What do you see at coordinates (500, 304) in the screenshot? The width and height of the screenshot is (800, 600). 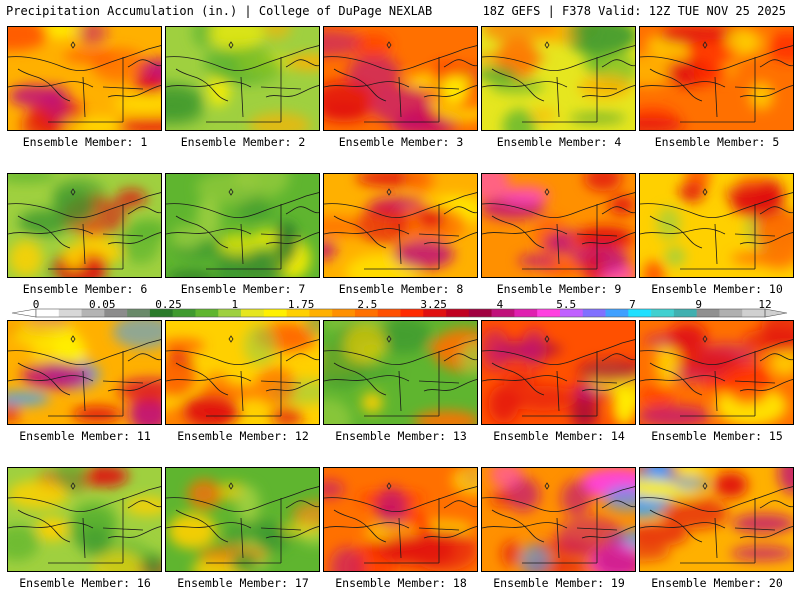 I see `colorbar-tick-label: 4` at bounding box center [500, 304].